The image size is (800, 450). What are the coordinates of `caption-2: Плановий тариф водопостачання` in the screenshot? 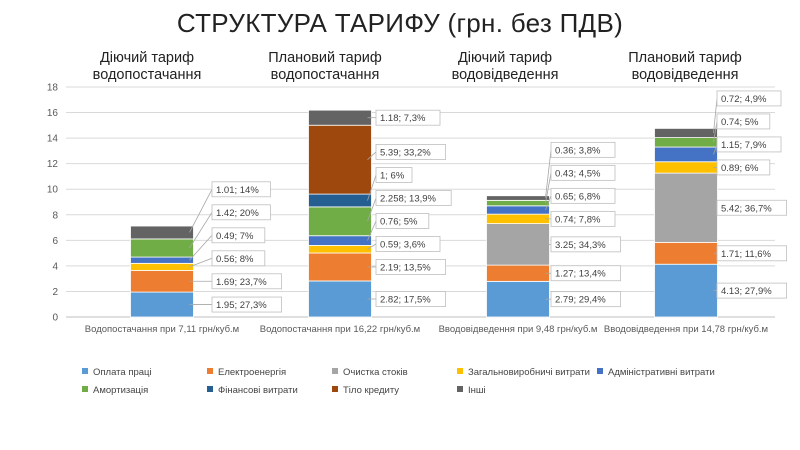 It's located at (325, 67).